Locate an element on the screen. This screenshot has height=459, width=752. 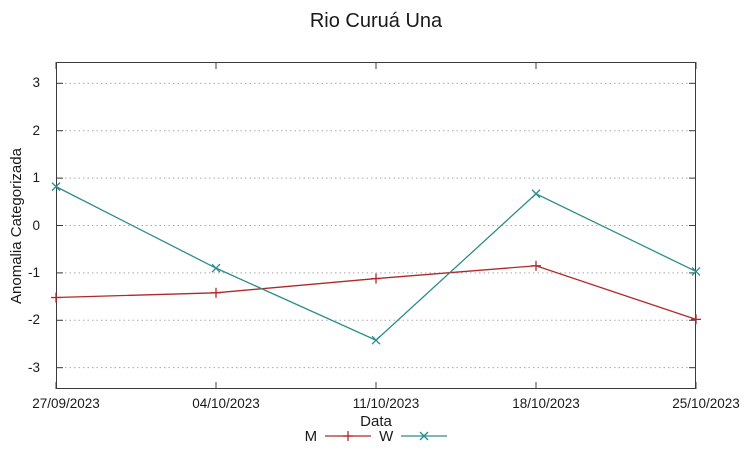
chart-title: Rio Curuá Una is located at coordinates (376, 21).